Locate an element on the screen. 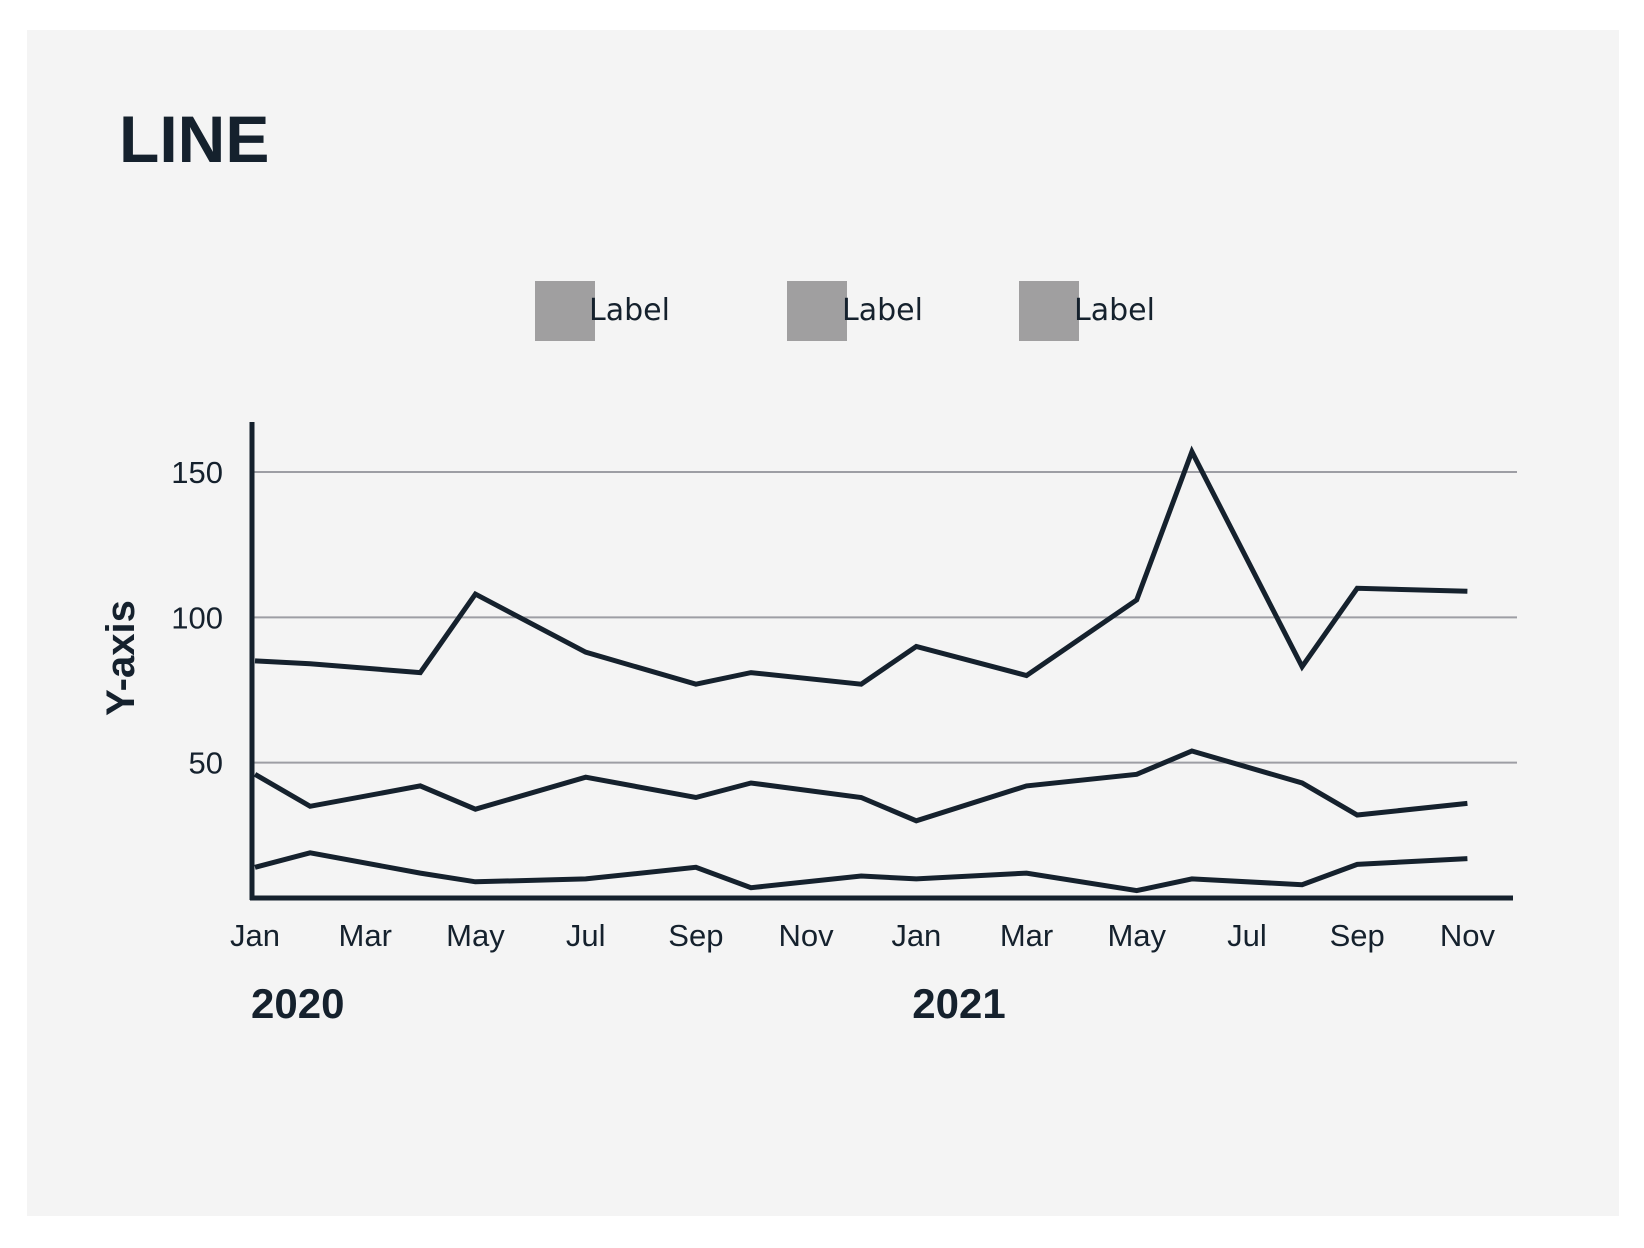  y-tick-labels: 50 100 150 is located at coordinates (197, 618).